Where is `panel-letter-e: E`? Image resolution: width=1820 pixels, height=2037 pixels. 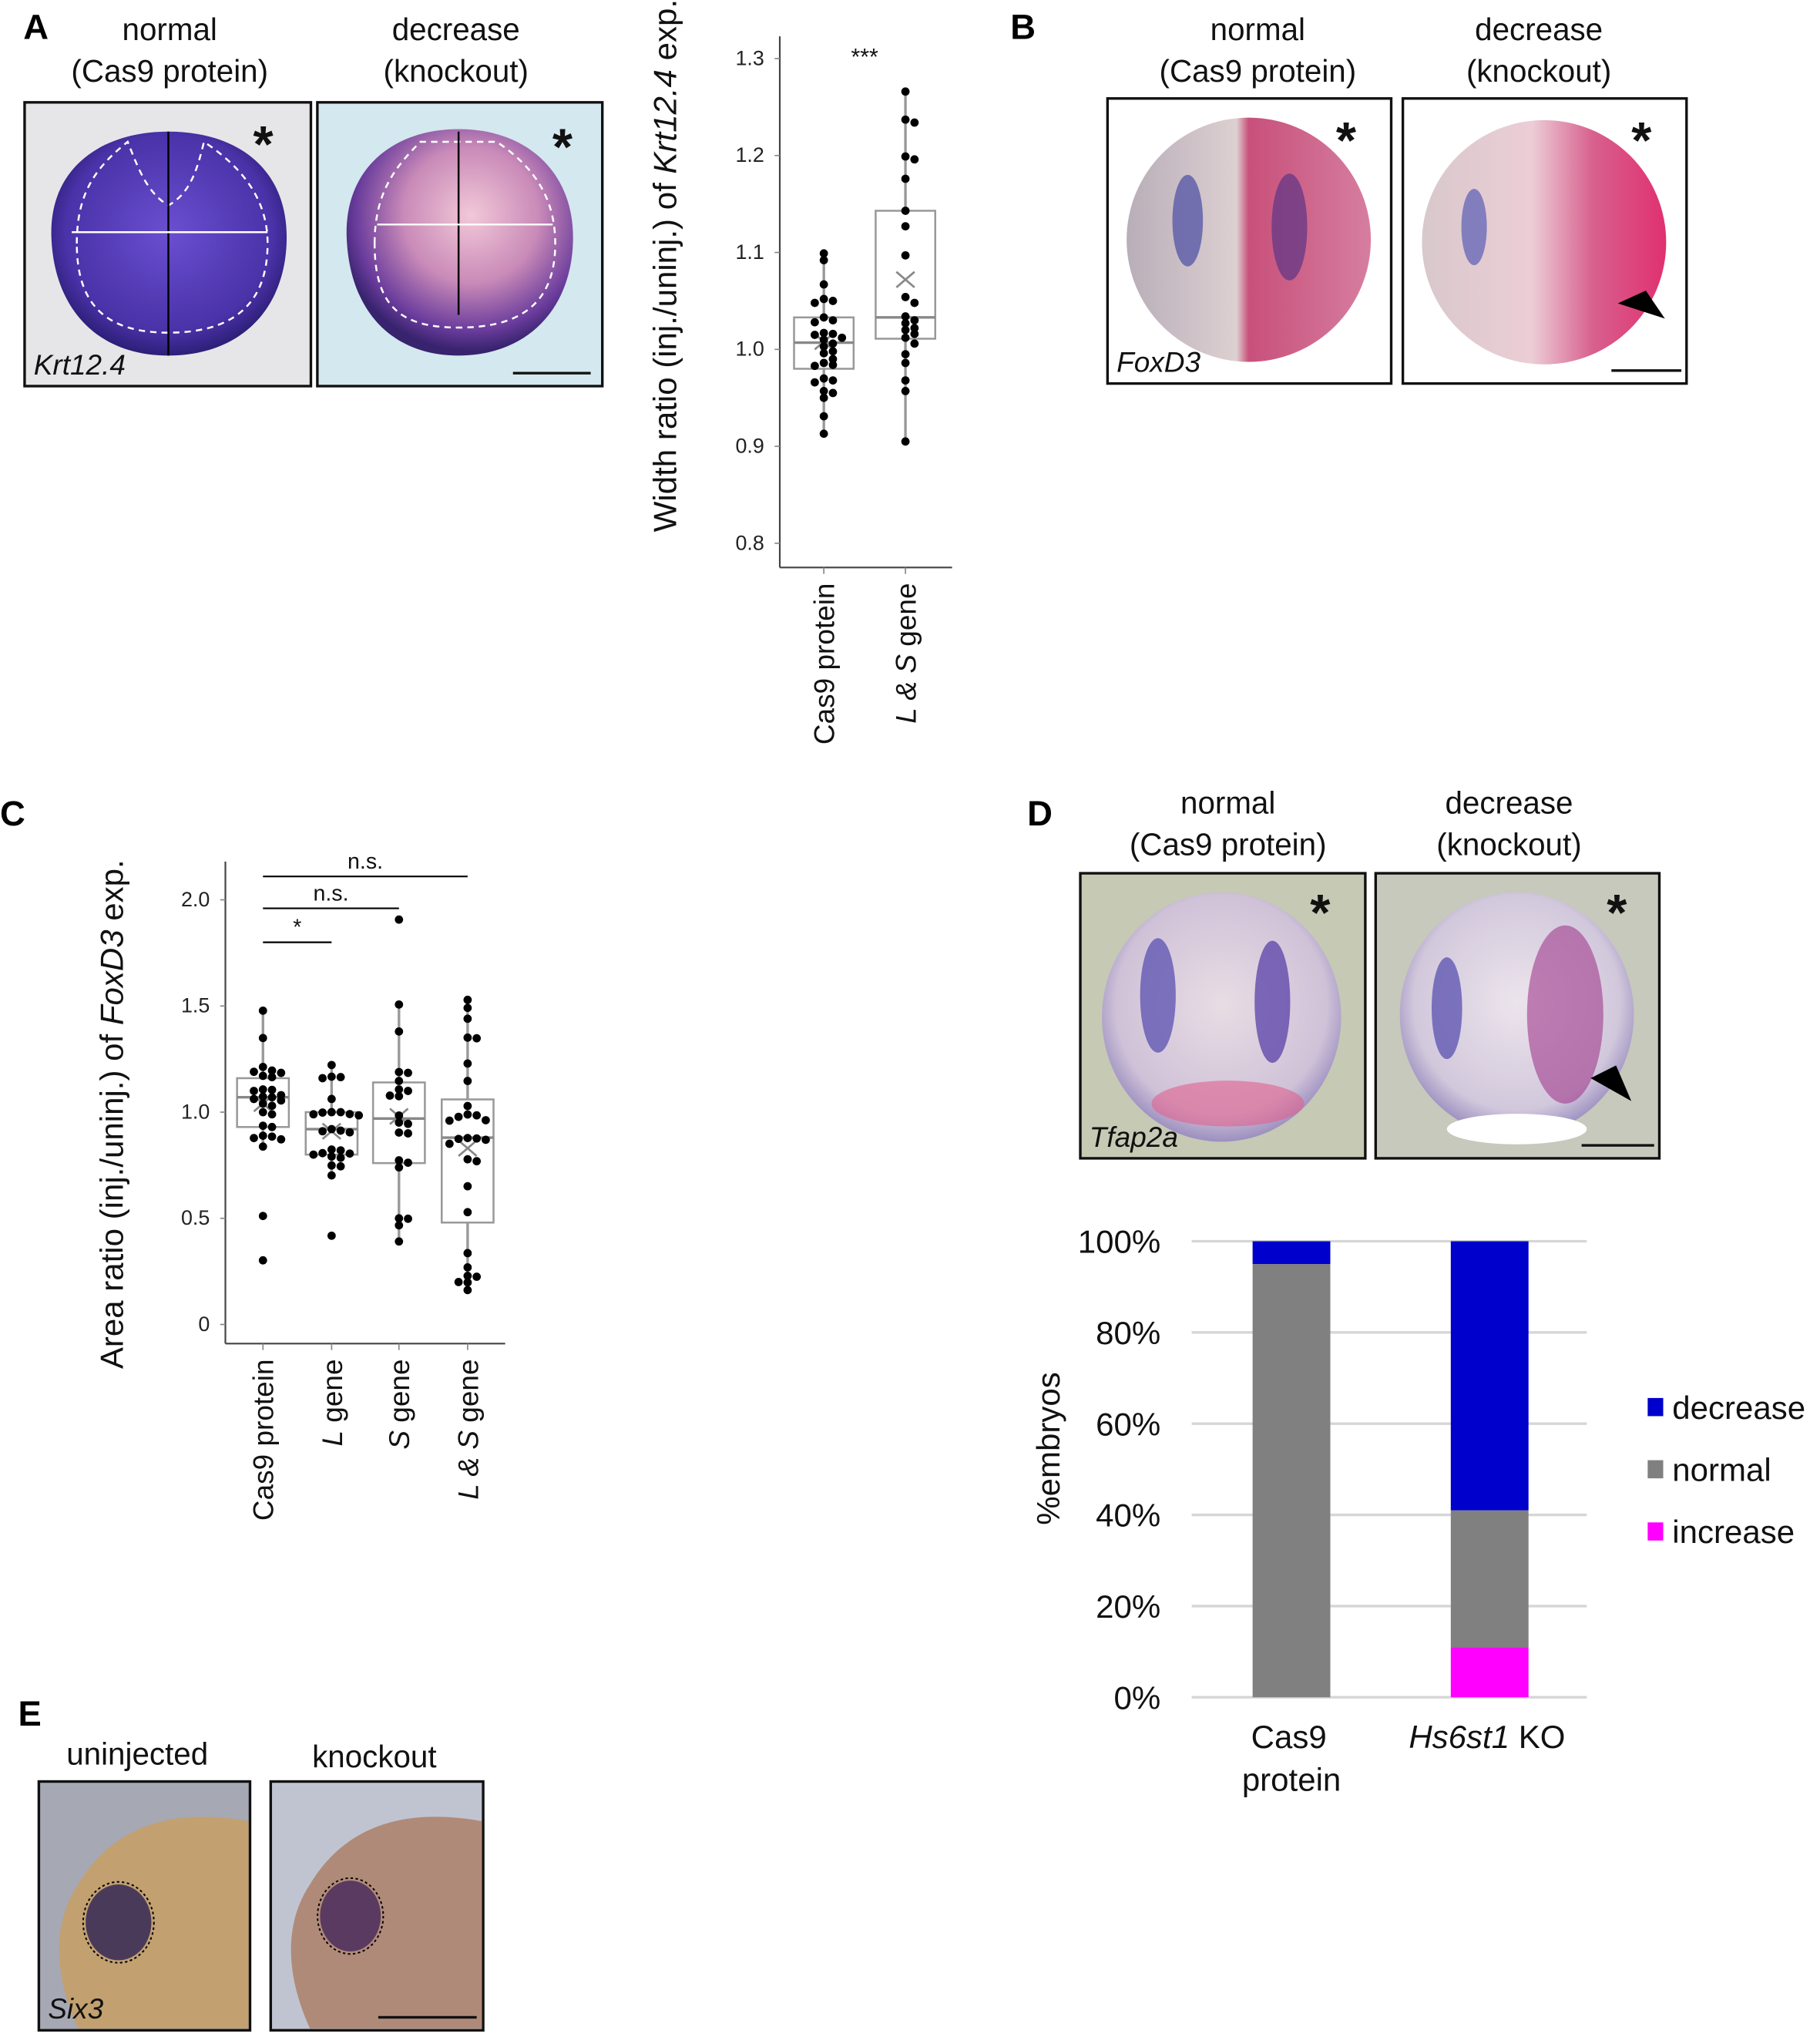 panel-letter-e: E is located at coordinates (30, 1714).